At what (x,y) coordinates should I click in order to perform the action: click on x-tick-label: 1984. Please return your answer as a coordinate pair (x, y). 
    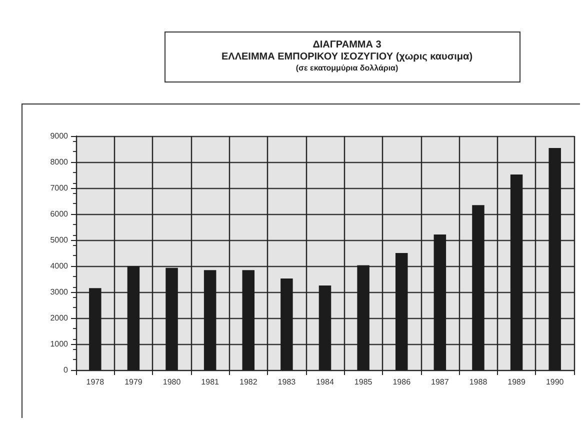
    Looking at the image, I should click on (325, 382).